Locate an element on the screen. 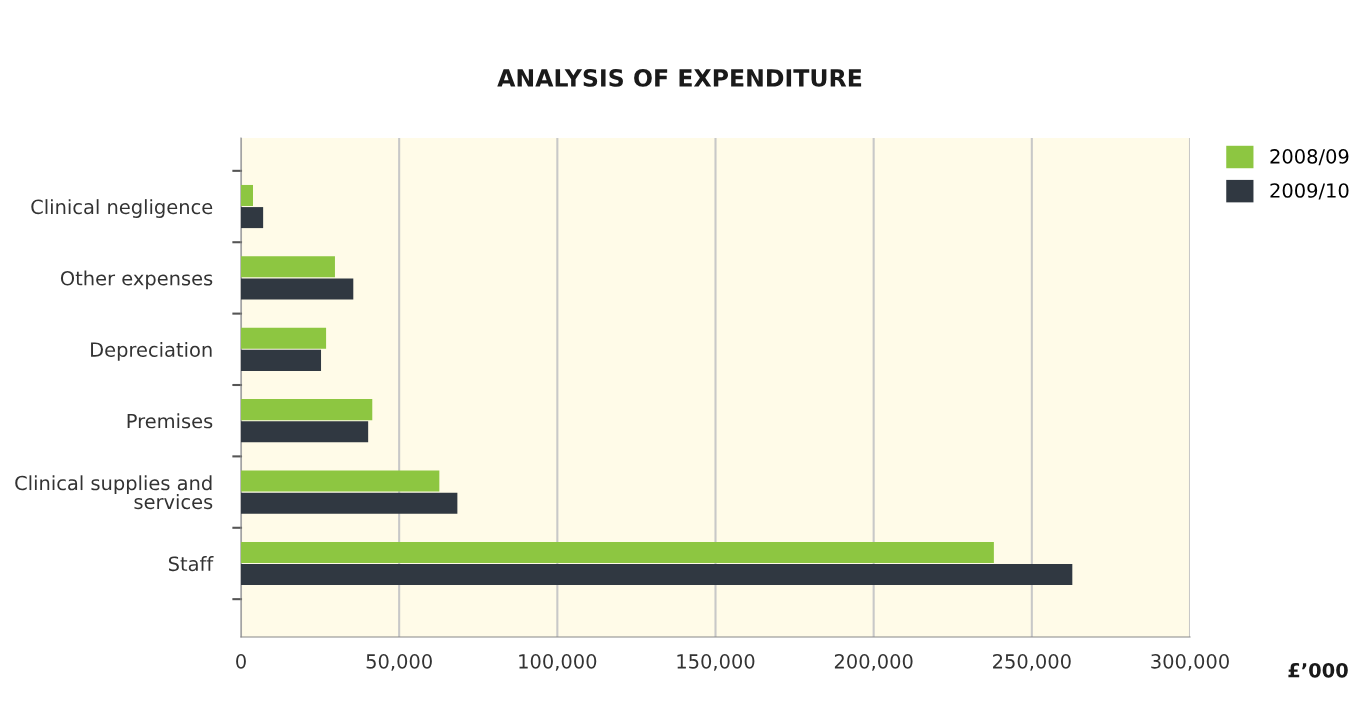 Image resolution: width=1360 pixels, height=719 pixels. x-tick-label: 250,000 is located at coordinates (1032, 662).